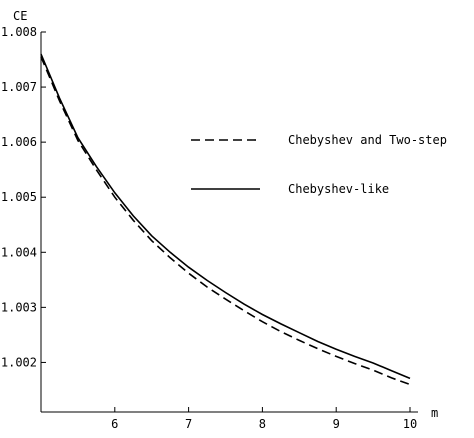 This screenshot has height=438, width=474. I want to click on x-tick-label: 7, so click(188, 424).